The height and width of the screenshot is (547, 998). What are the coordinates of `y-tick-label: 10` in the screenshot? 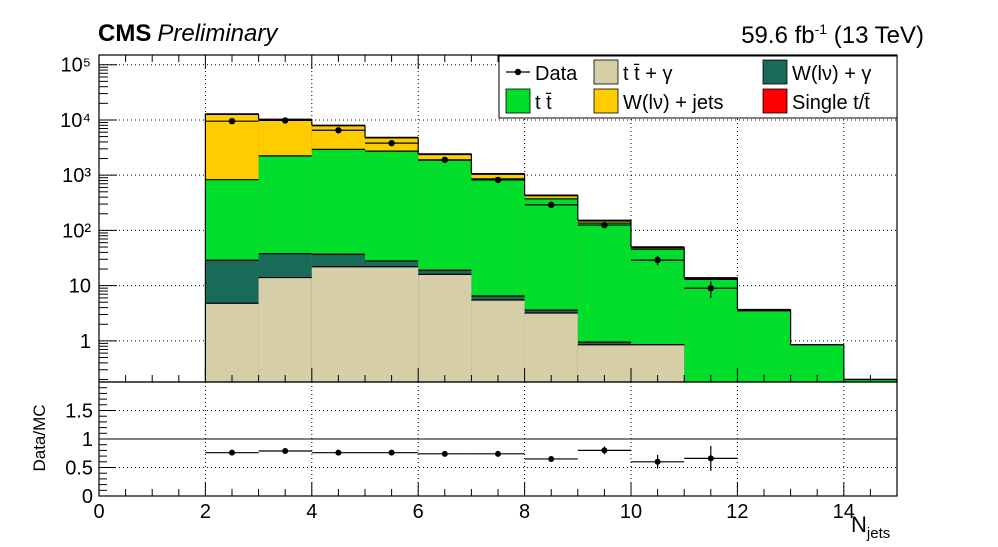 It's located at (80, 287).